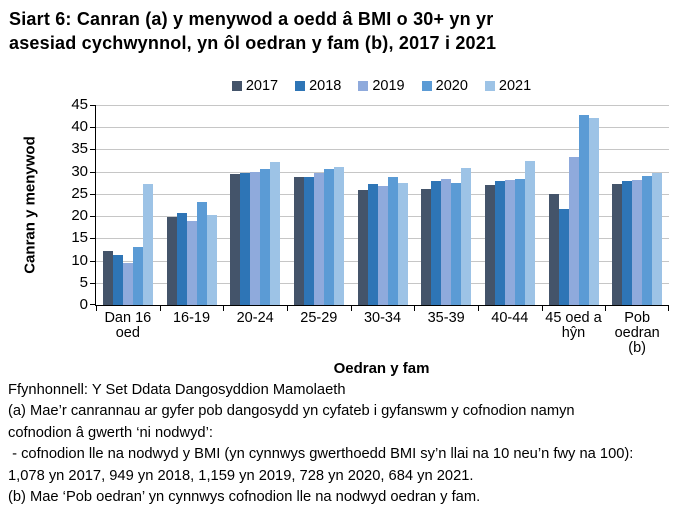 The image size is (691, 526). What do you see at coordinates (637, 333) in the screenshot?
I see `x-axis-category-label: Pob oedran (b)` at bounding box center [637, 333].